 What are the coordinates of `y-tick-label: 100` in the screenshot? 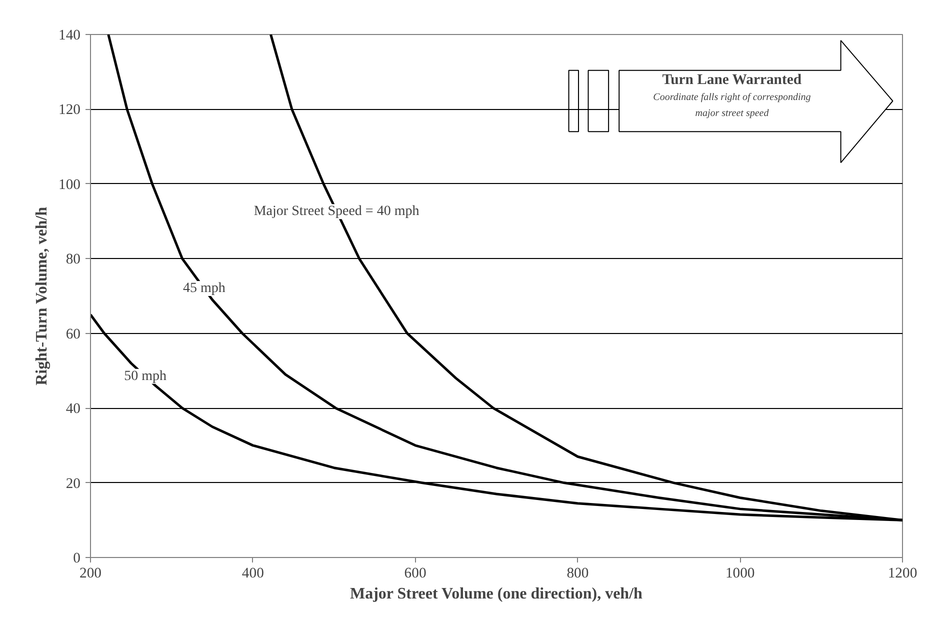 It's located at (69, 184).